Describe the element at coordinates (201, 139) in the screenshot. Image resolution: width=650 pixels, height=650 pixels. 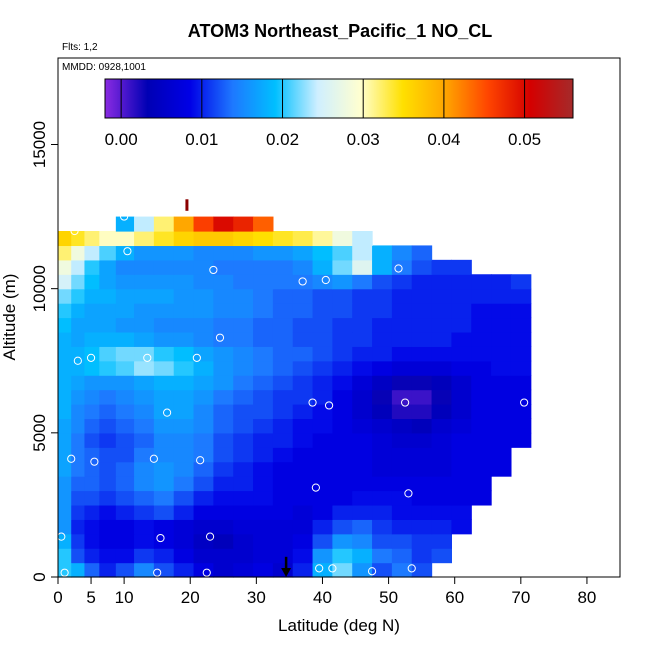
I see `colorbar-tick-label: 0.01` at that location.